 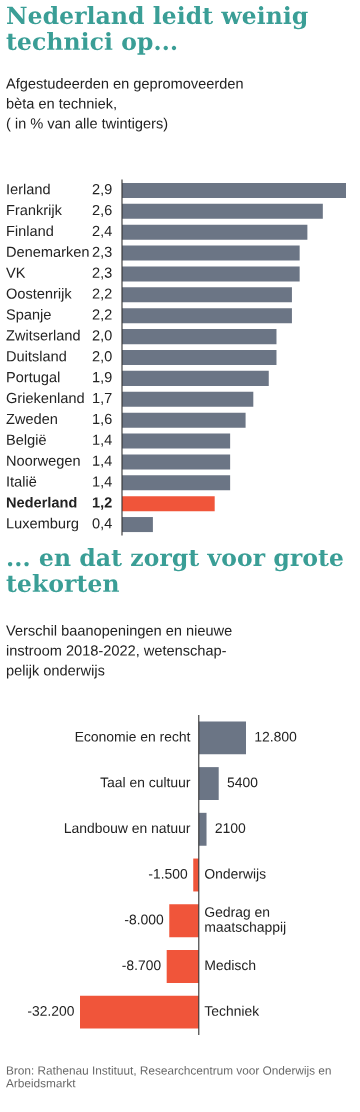 What do you see at coordinates (141, 965) in the screenshot?
I see `data-label: -8.700` at bounding box center [141, 965].